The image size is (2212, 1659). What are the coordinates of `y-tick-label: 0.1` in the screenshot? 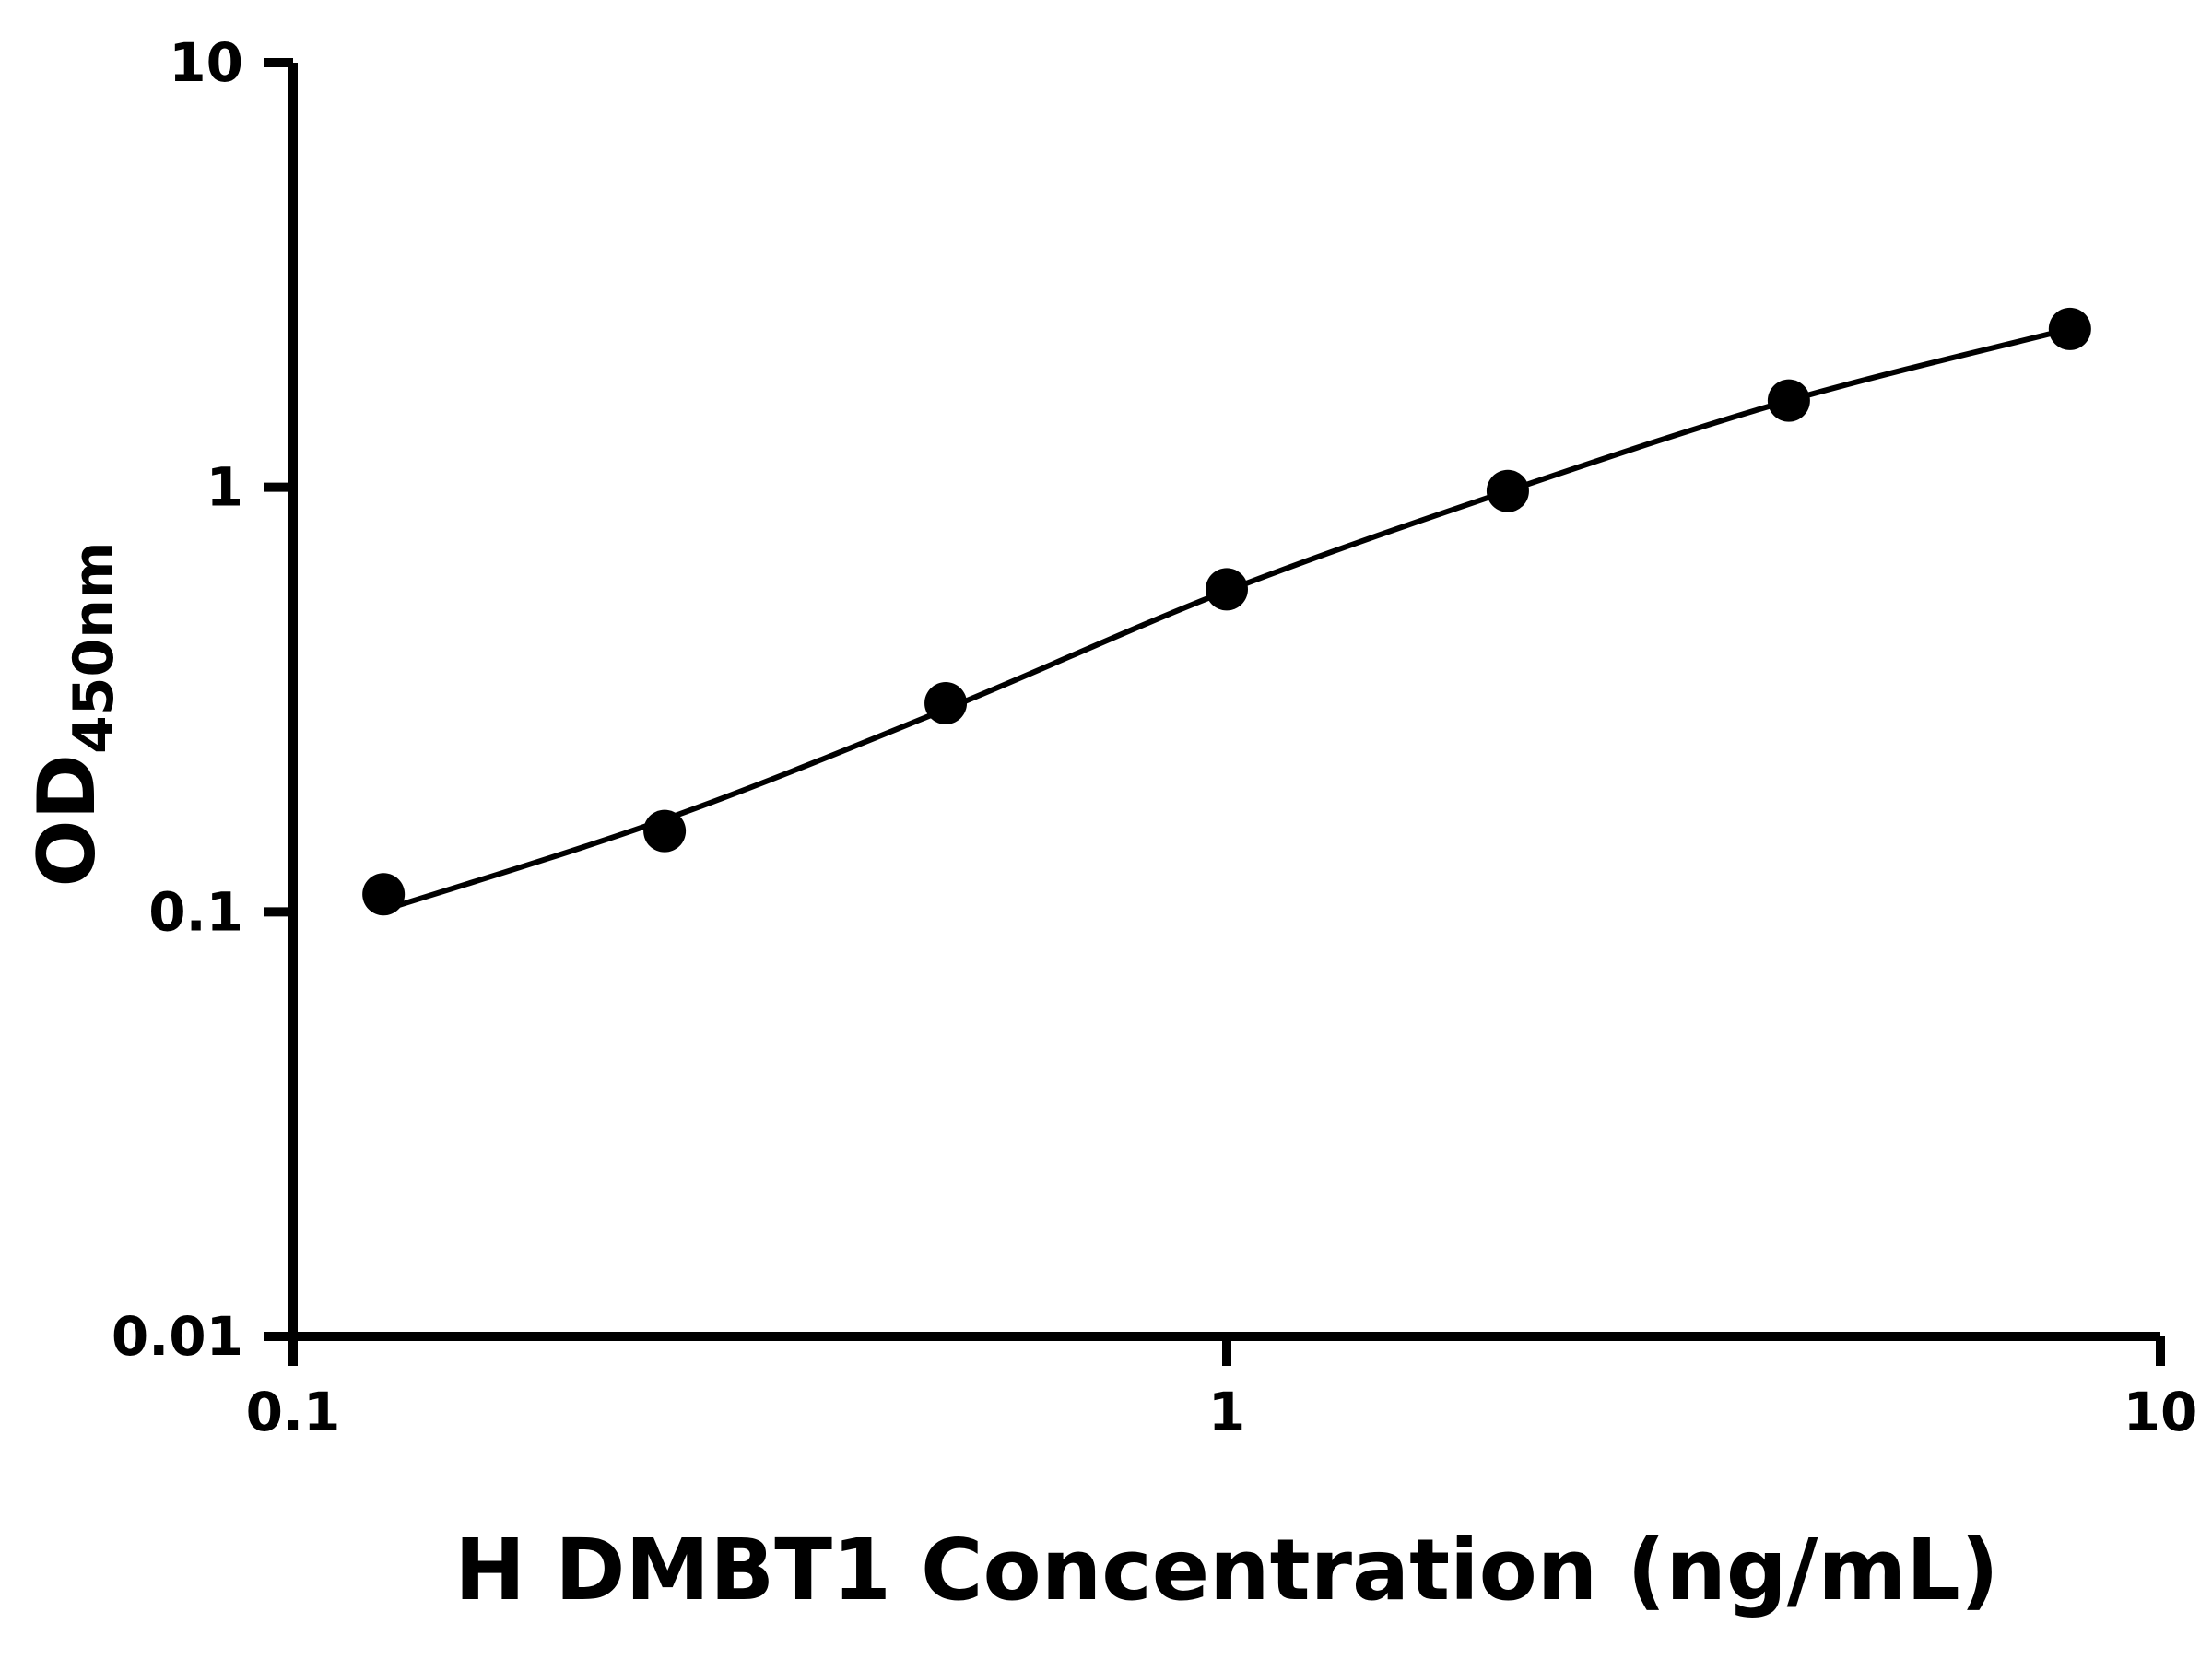 It's located at (195, 911).